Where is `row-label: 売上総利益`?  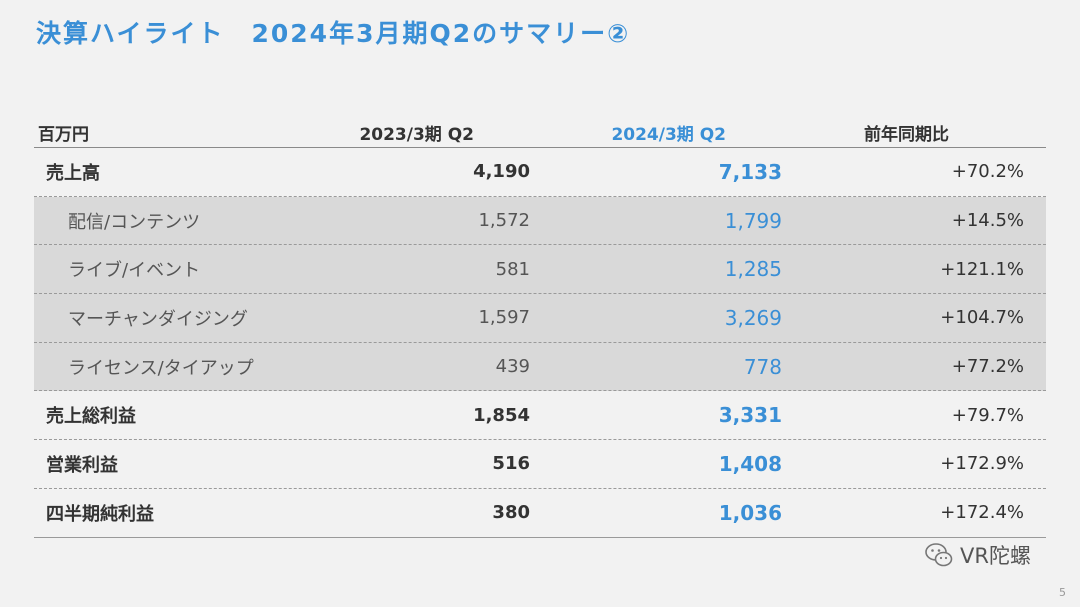
row-label: 売上総利益 is located at coordinates (91, 417).